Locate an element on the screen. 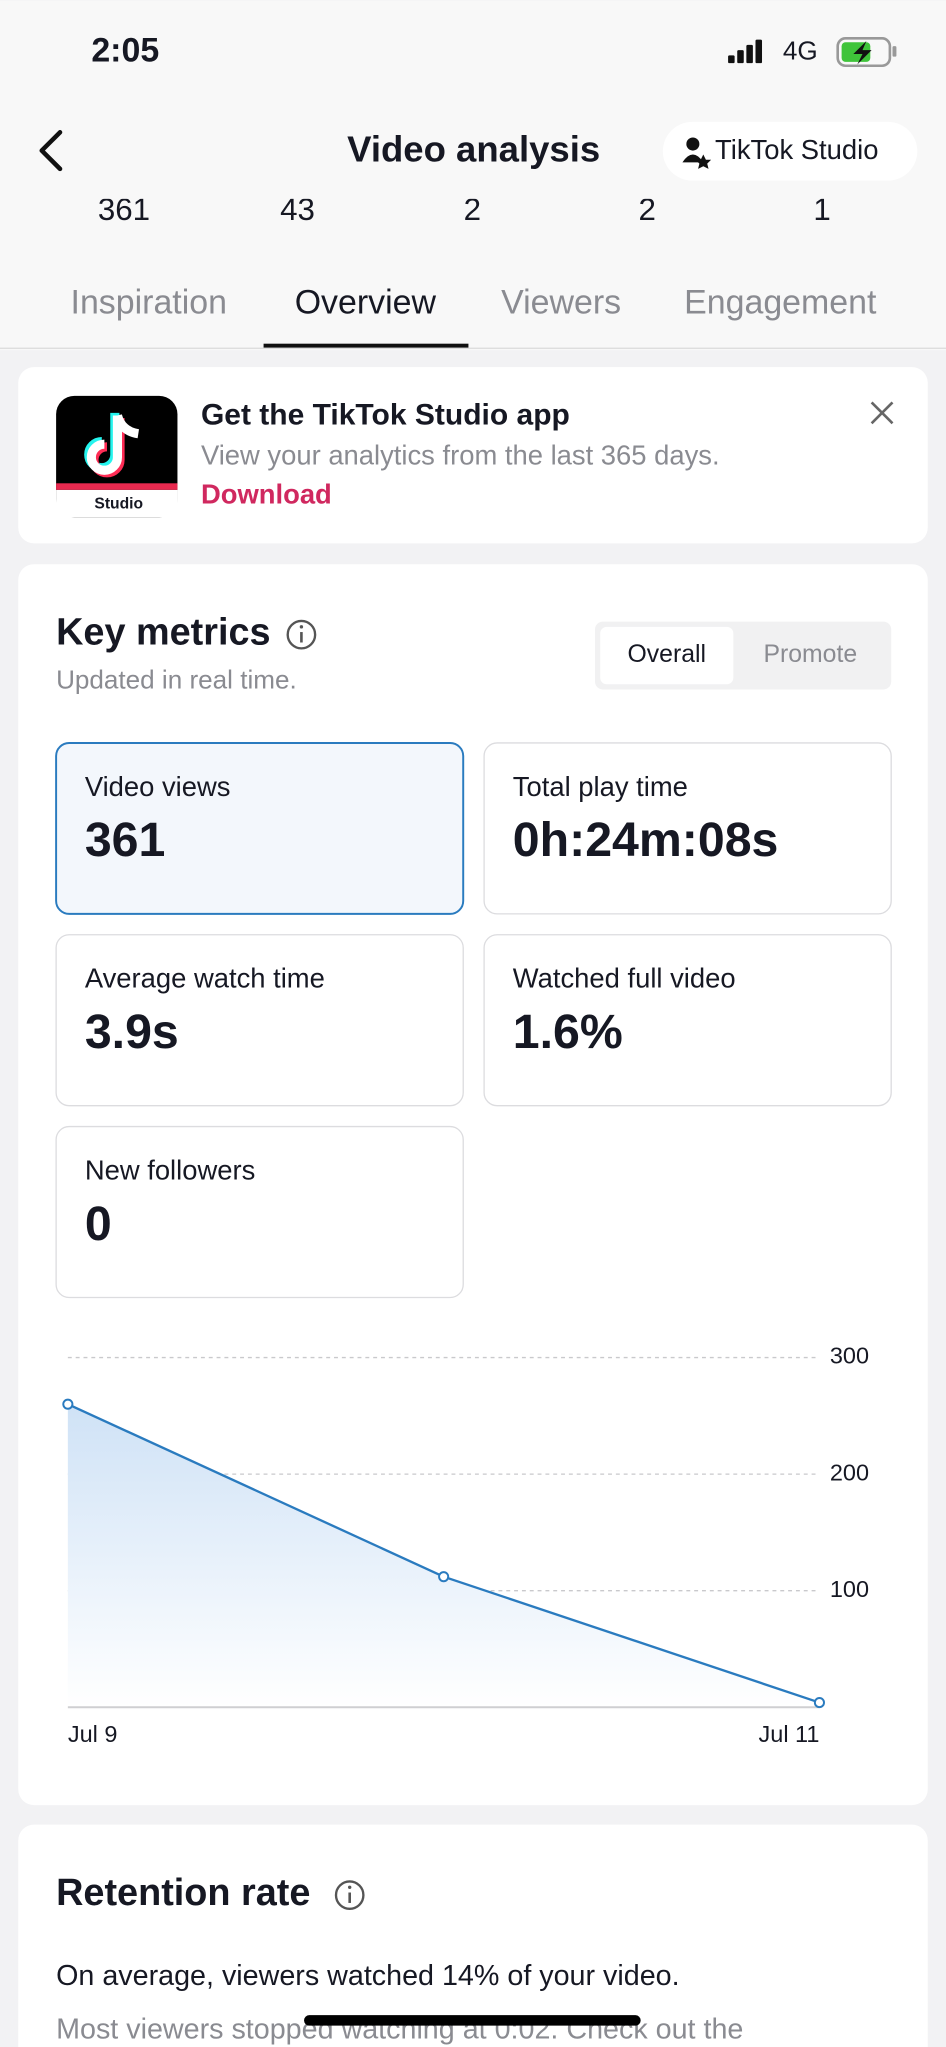  banner-card is located at coordinates (473, 455).